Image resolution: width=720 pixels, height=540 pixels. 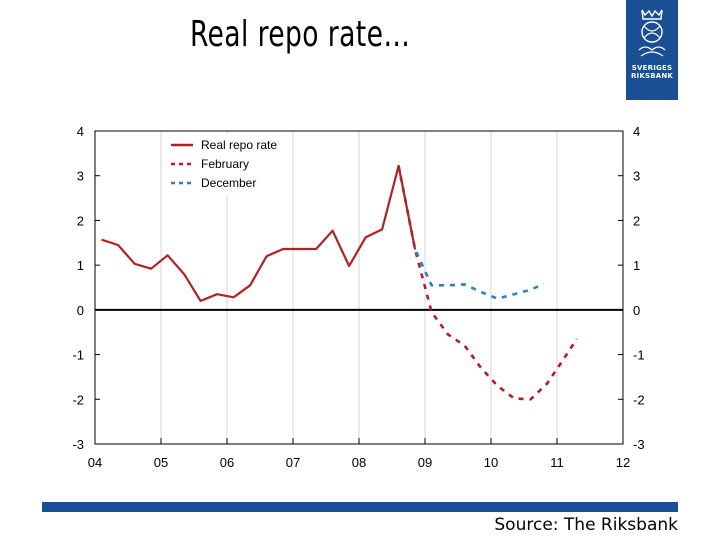 I want to click on legend-label: February, so click(x=225, y=164).